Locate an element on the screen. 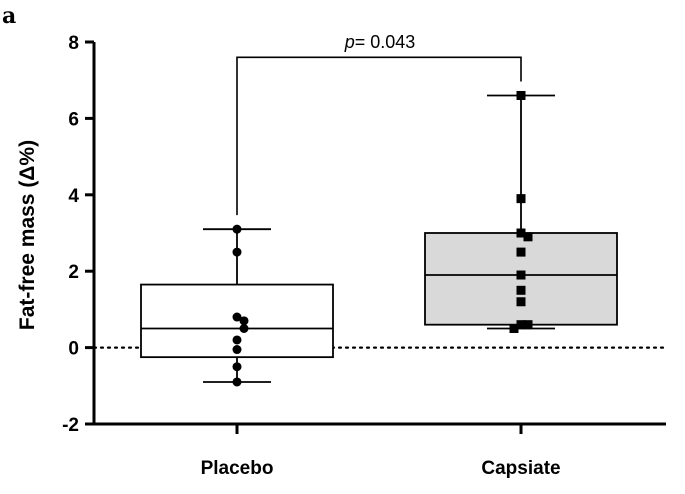  p-value: = 0.043 is located at coordinates (385, 42).